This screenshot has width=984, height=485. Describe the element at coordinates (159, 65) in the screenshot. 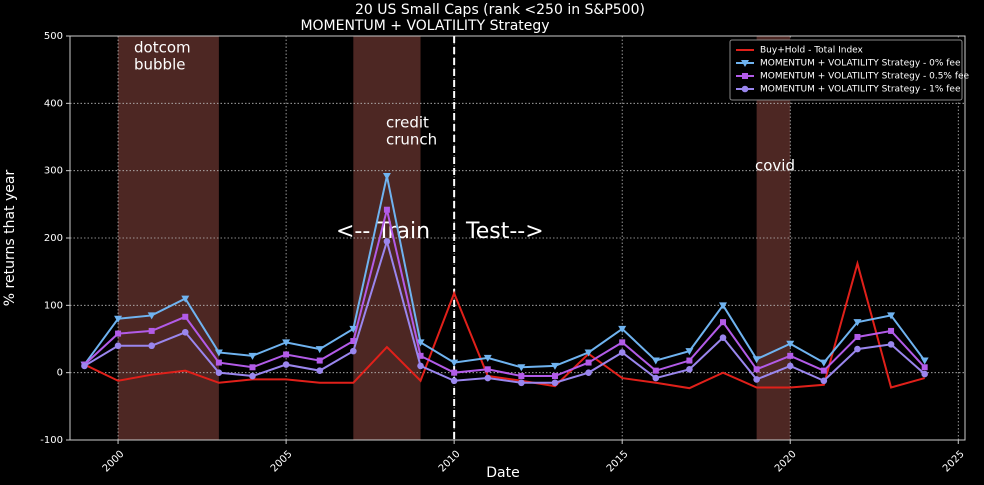

I see `annotation: bubble` at that location.